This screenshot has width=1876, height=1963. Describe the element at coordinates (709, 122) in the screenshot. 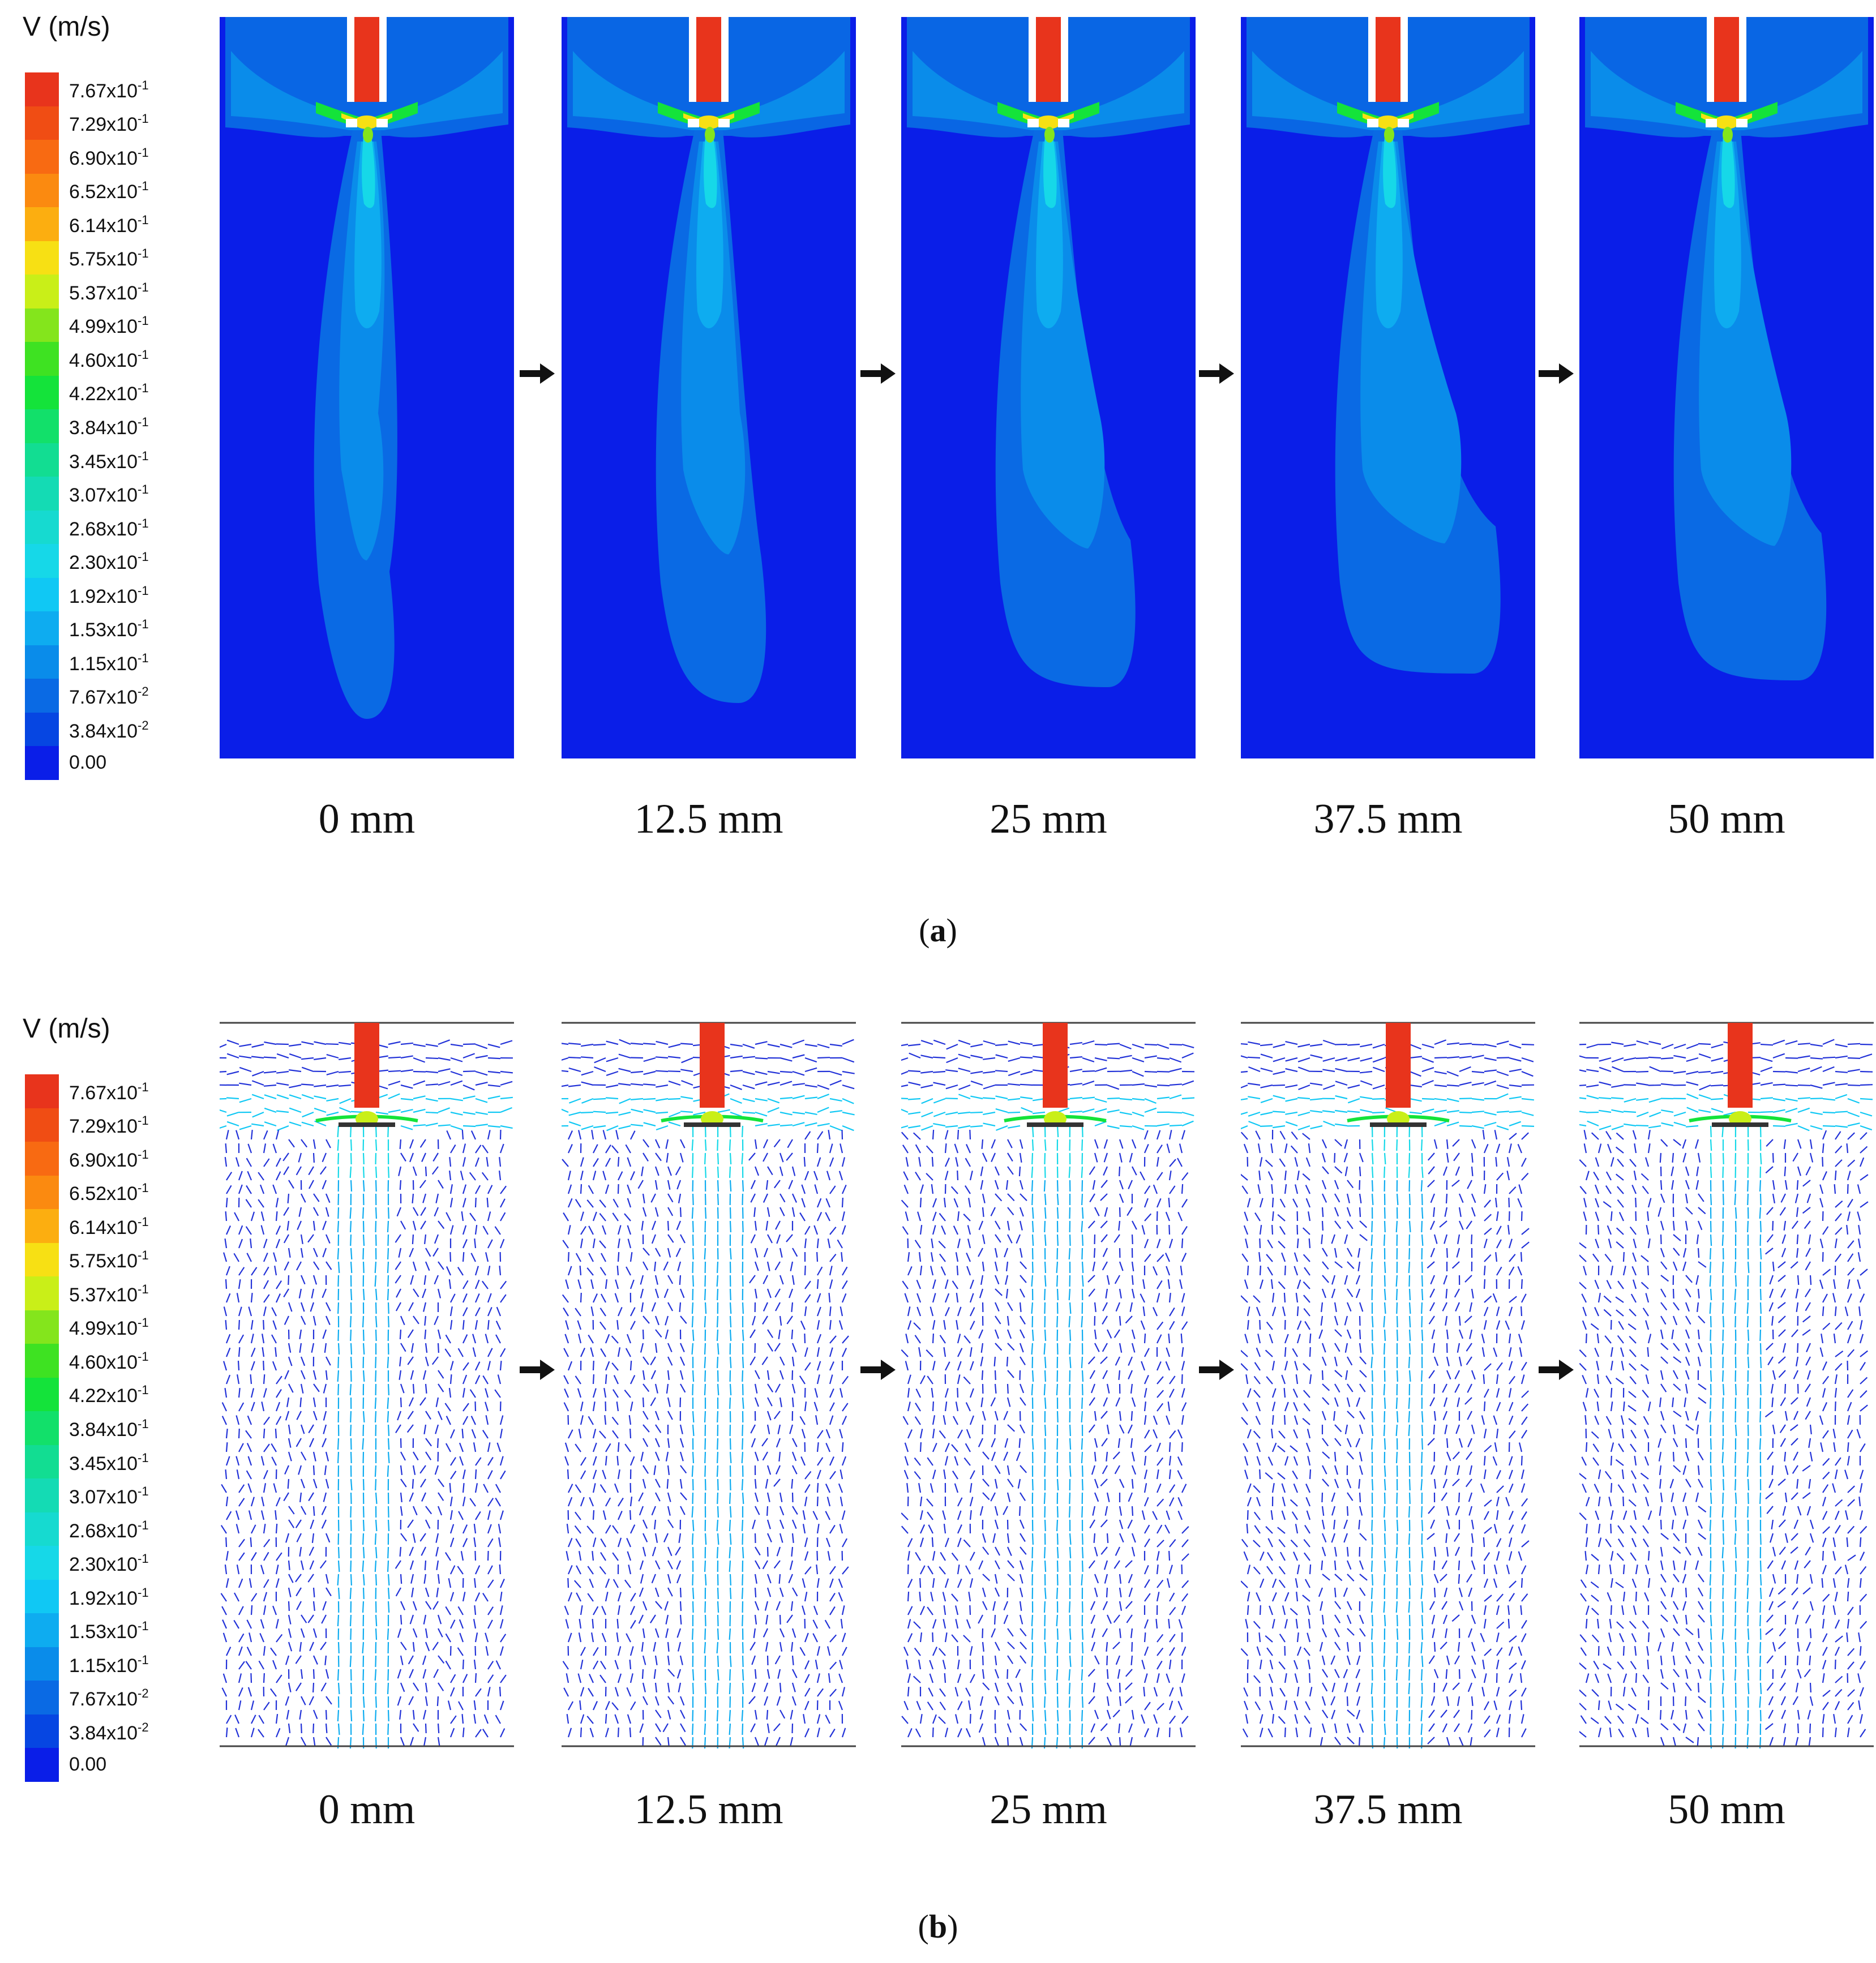

I see `impeller-hub` at that location.